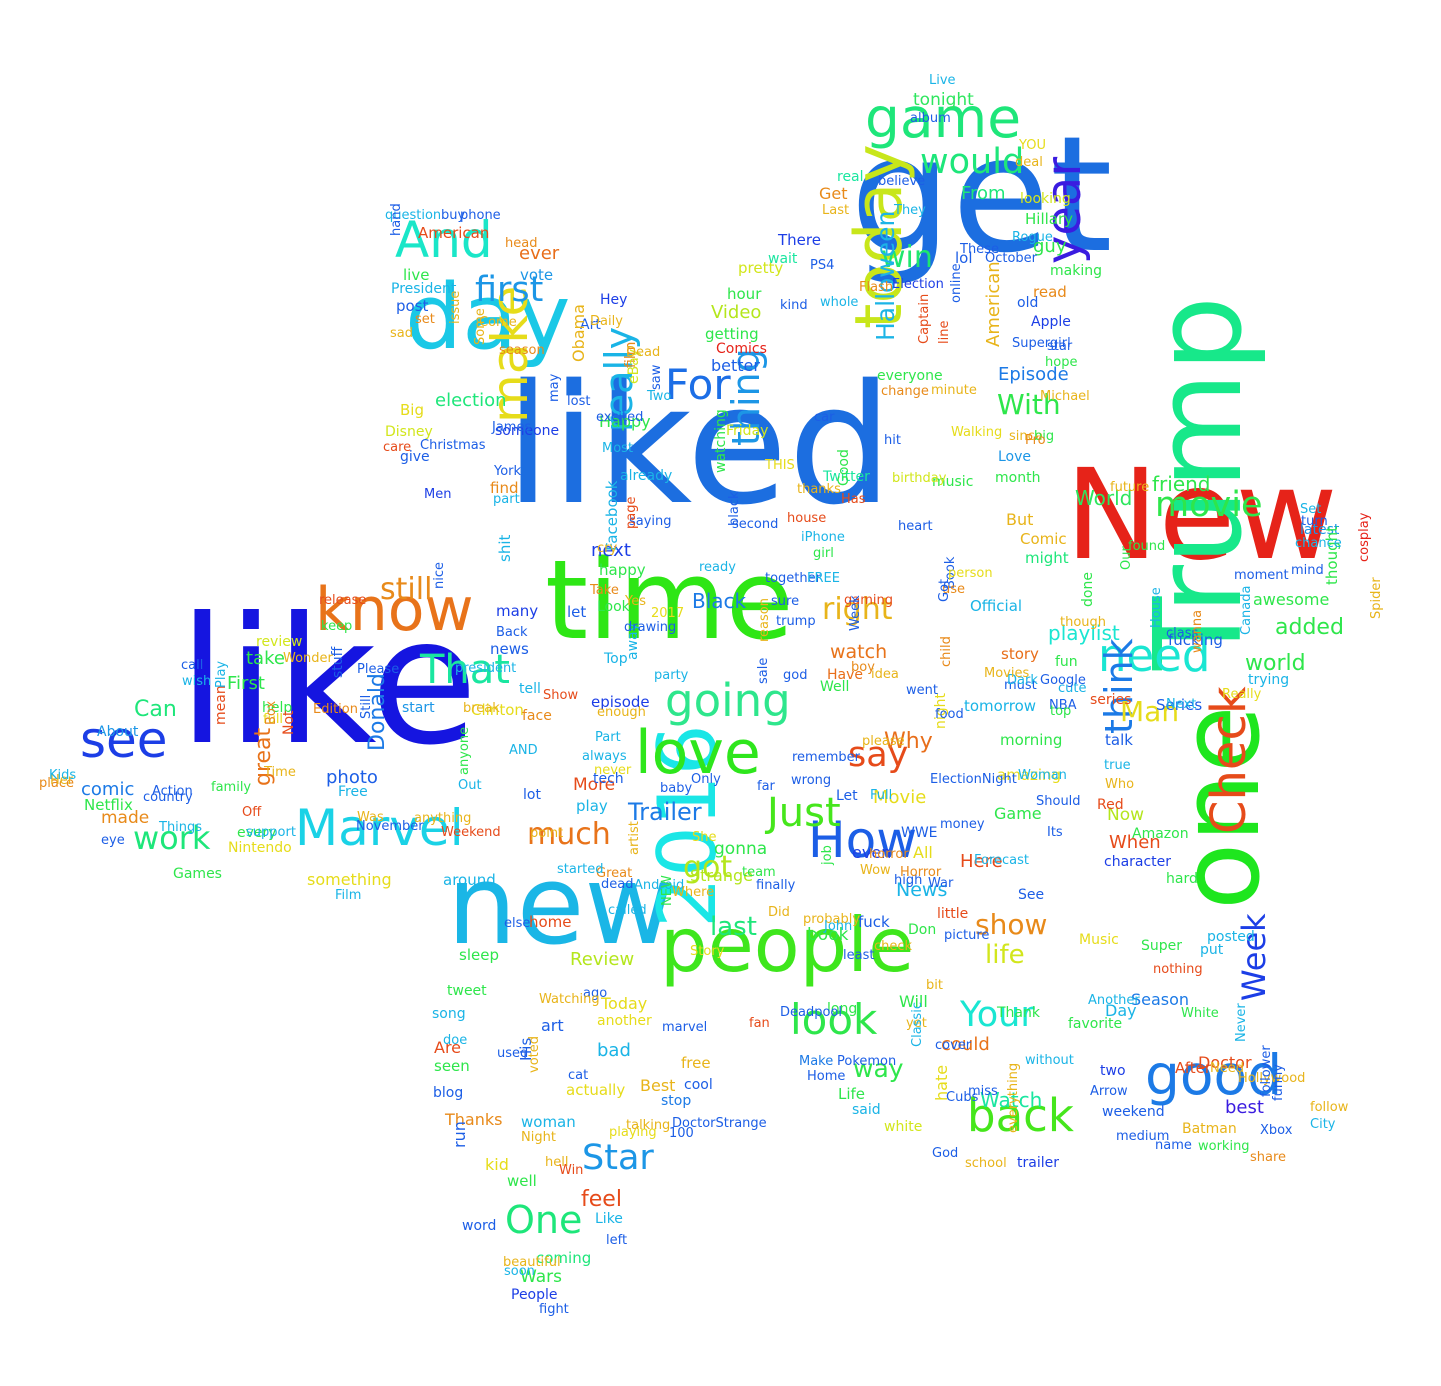 This screenshot has height=1386, width=1441. Describe the element at coordinates (613, 607) in the screenshot. I see `cloud-word: Look` at that location.